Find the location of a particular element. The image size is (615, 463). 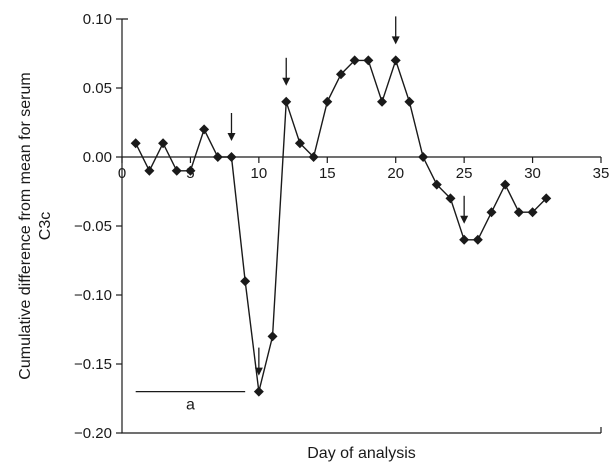

y-tick-label-1: 0.05 is located at coordinates (97, 88).